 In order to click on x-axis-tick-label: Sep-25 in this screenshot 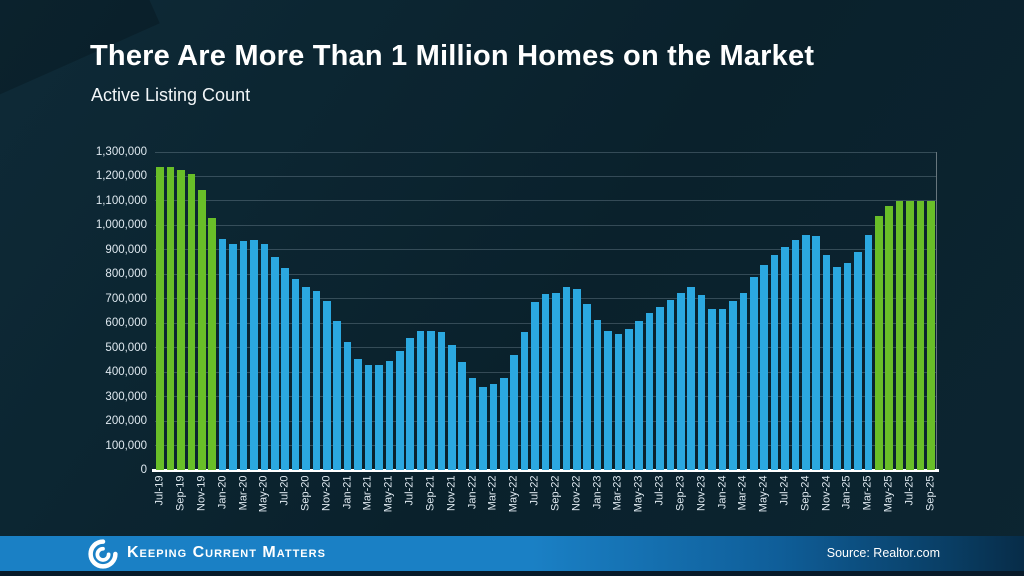, I will do `click(930, 493)`.